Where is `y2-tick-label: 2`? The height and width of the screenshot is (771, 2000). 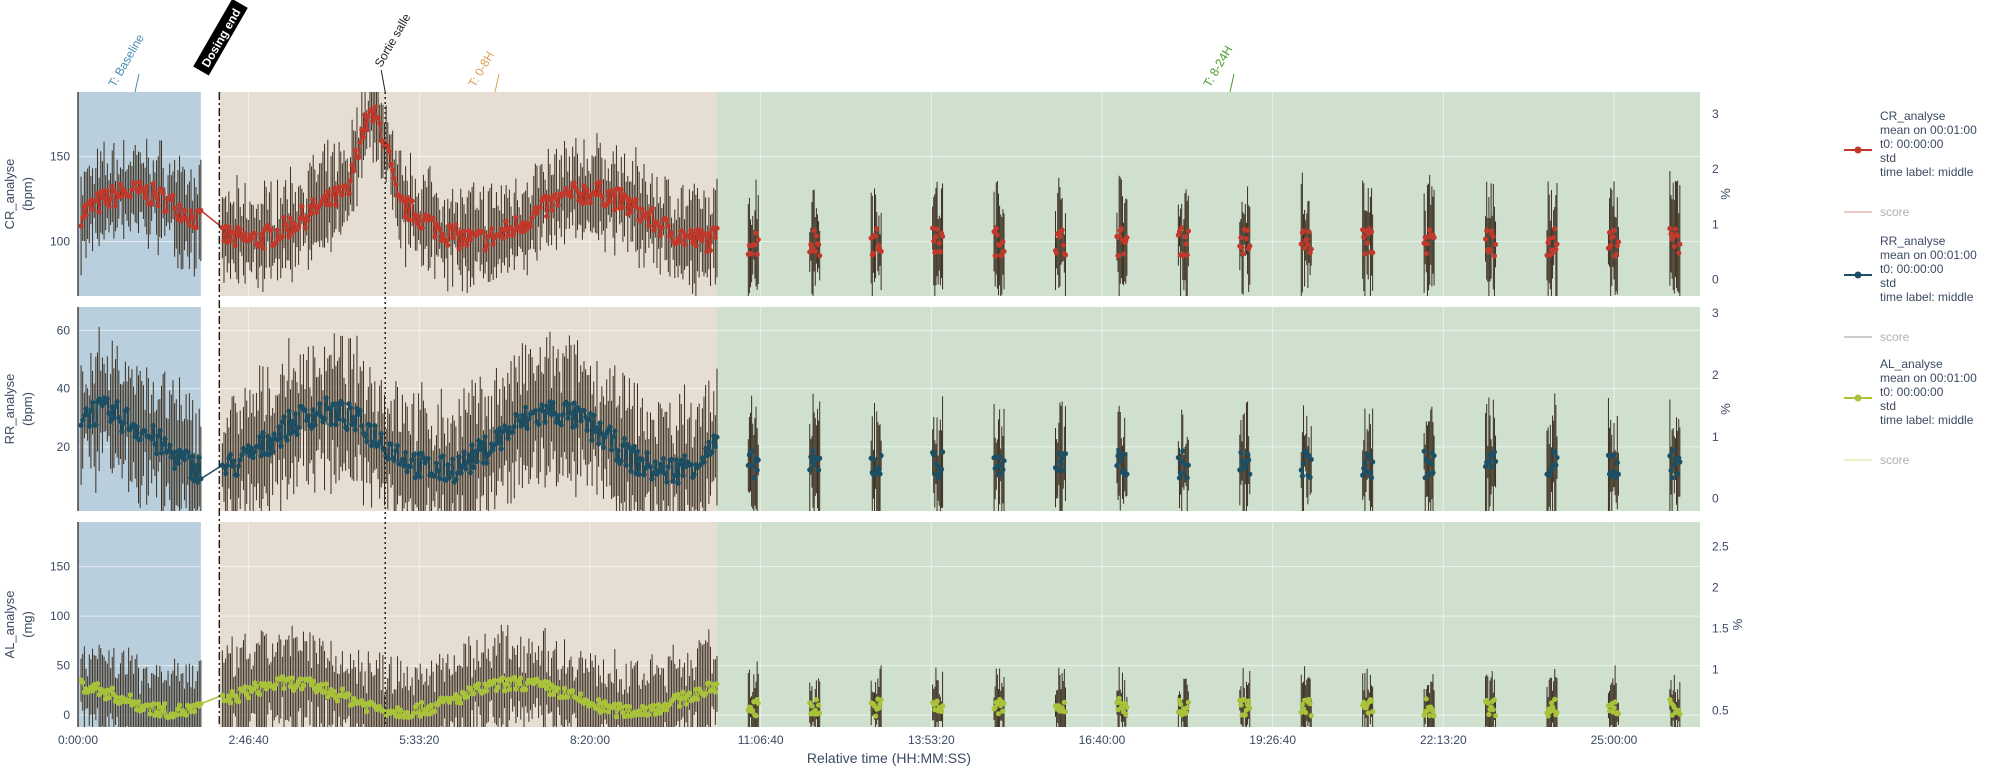 y2-tick-label: 2 is located at coordinates (1715, 169).